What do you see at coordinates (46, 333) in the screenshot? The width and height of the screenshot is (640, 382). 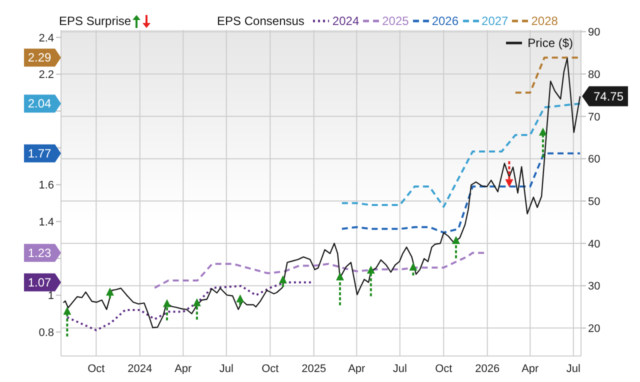 I see `y-tick-label: 0.8` at bounding box center [46, 333].